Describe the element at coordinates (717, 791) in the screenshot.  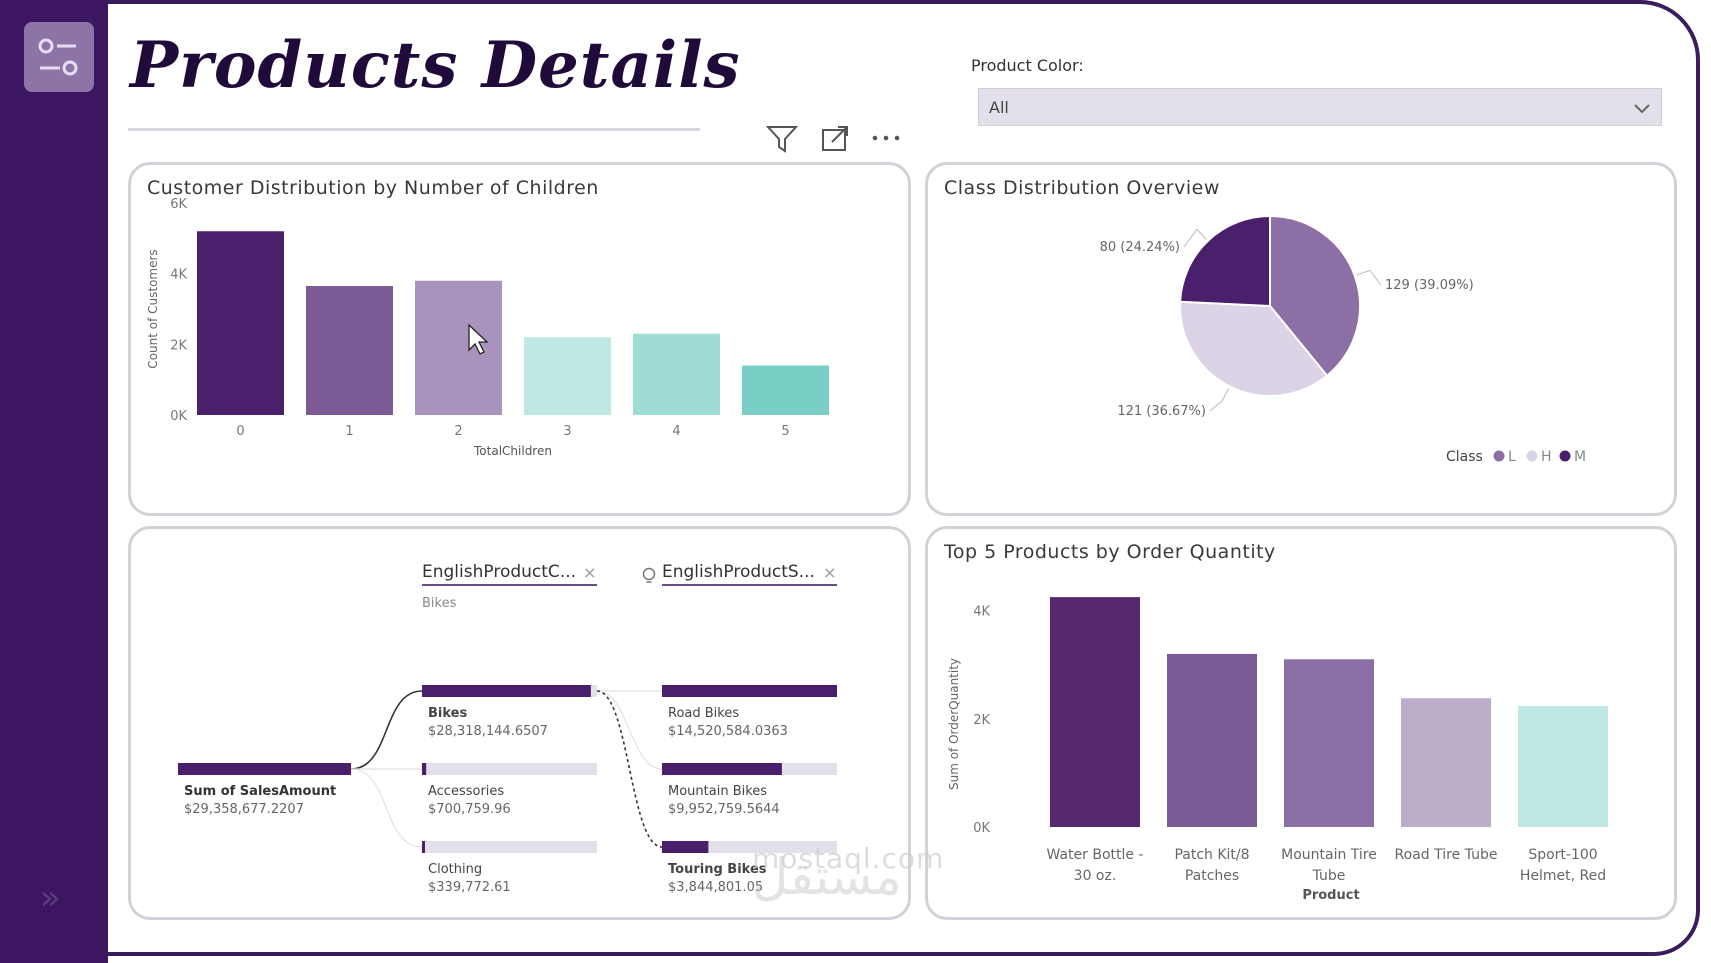
I see `node-label: Mountain Bikes` at that location.